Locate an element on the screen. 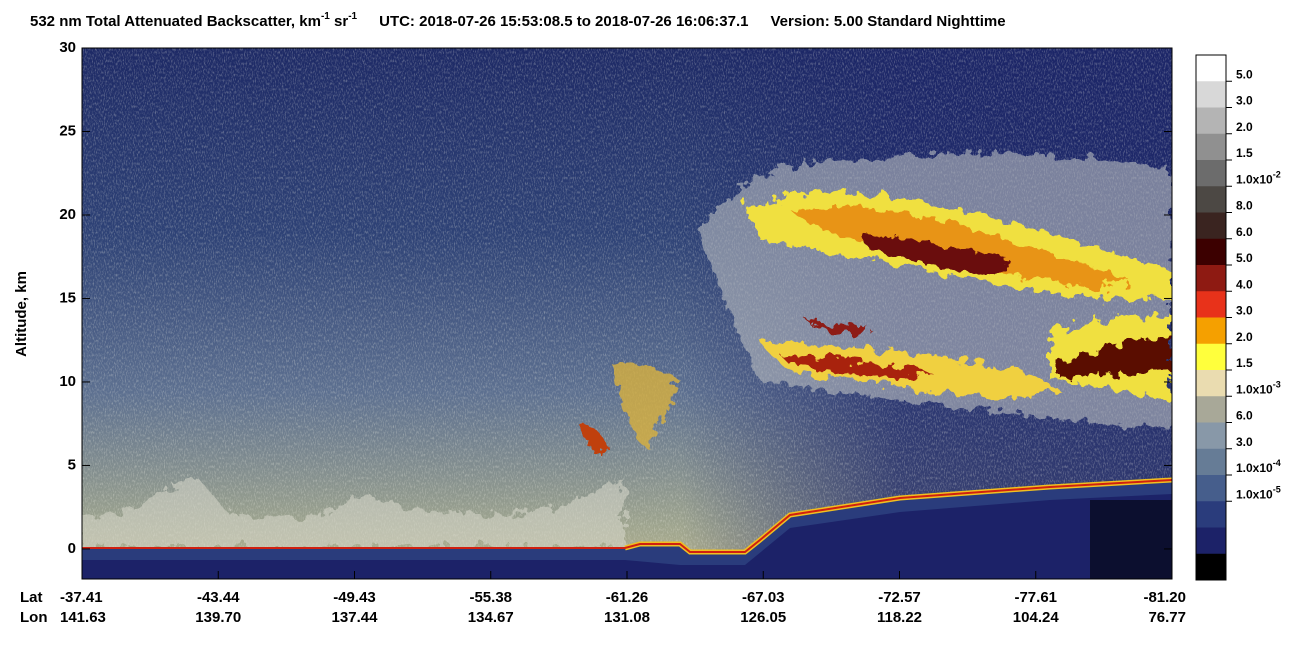  lat-label: -49.43 is located at coordinates (354, 597).